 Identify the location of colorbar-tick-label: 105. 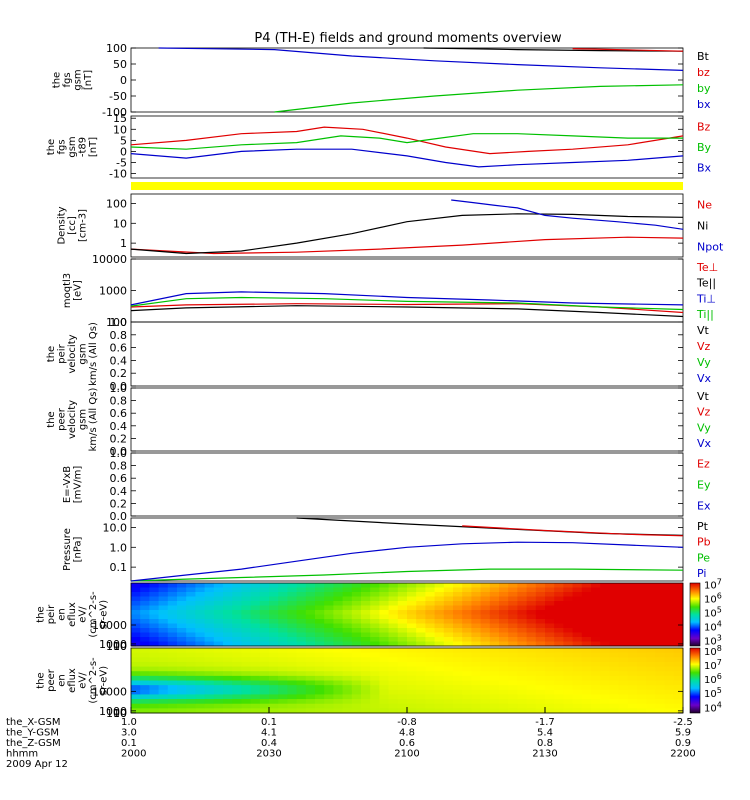
(713, 693).